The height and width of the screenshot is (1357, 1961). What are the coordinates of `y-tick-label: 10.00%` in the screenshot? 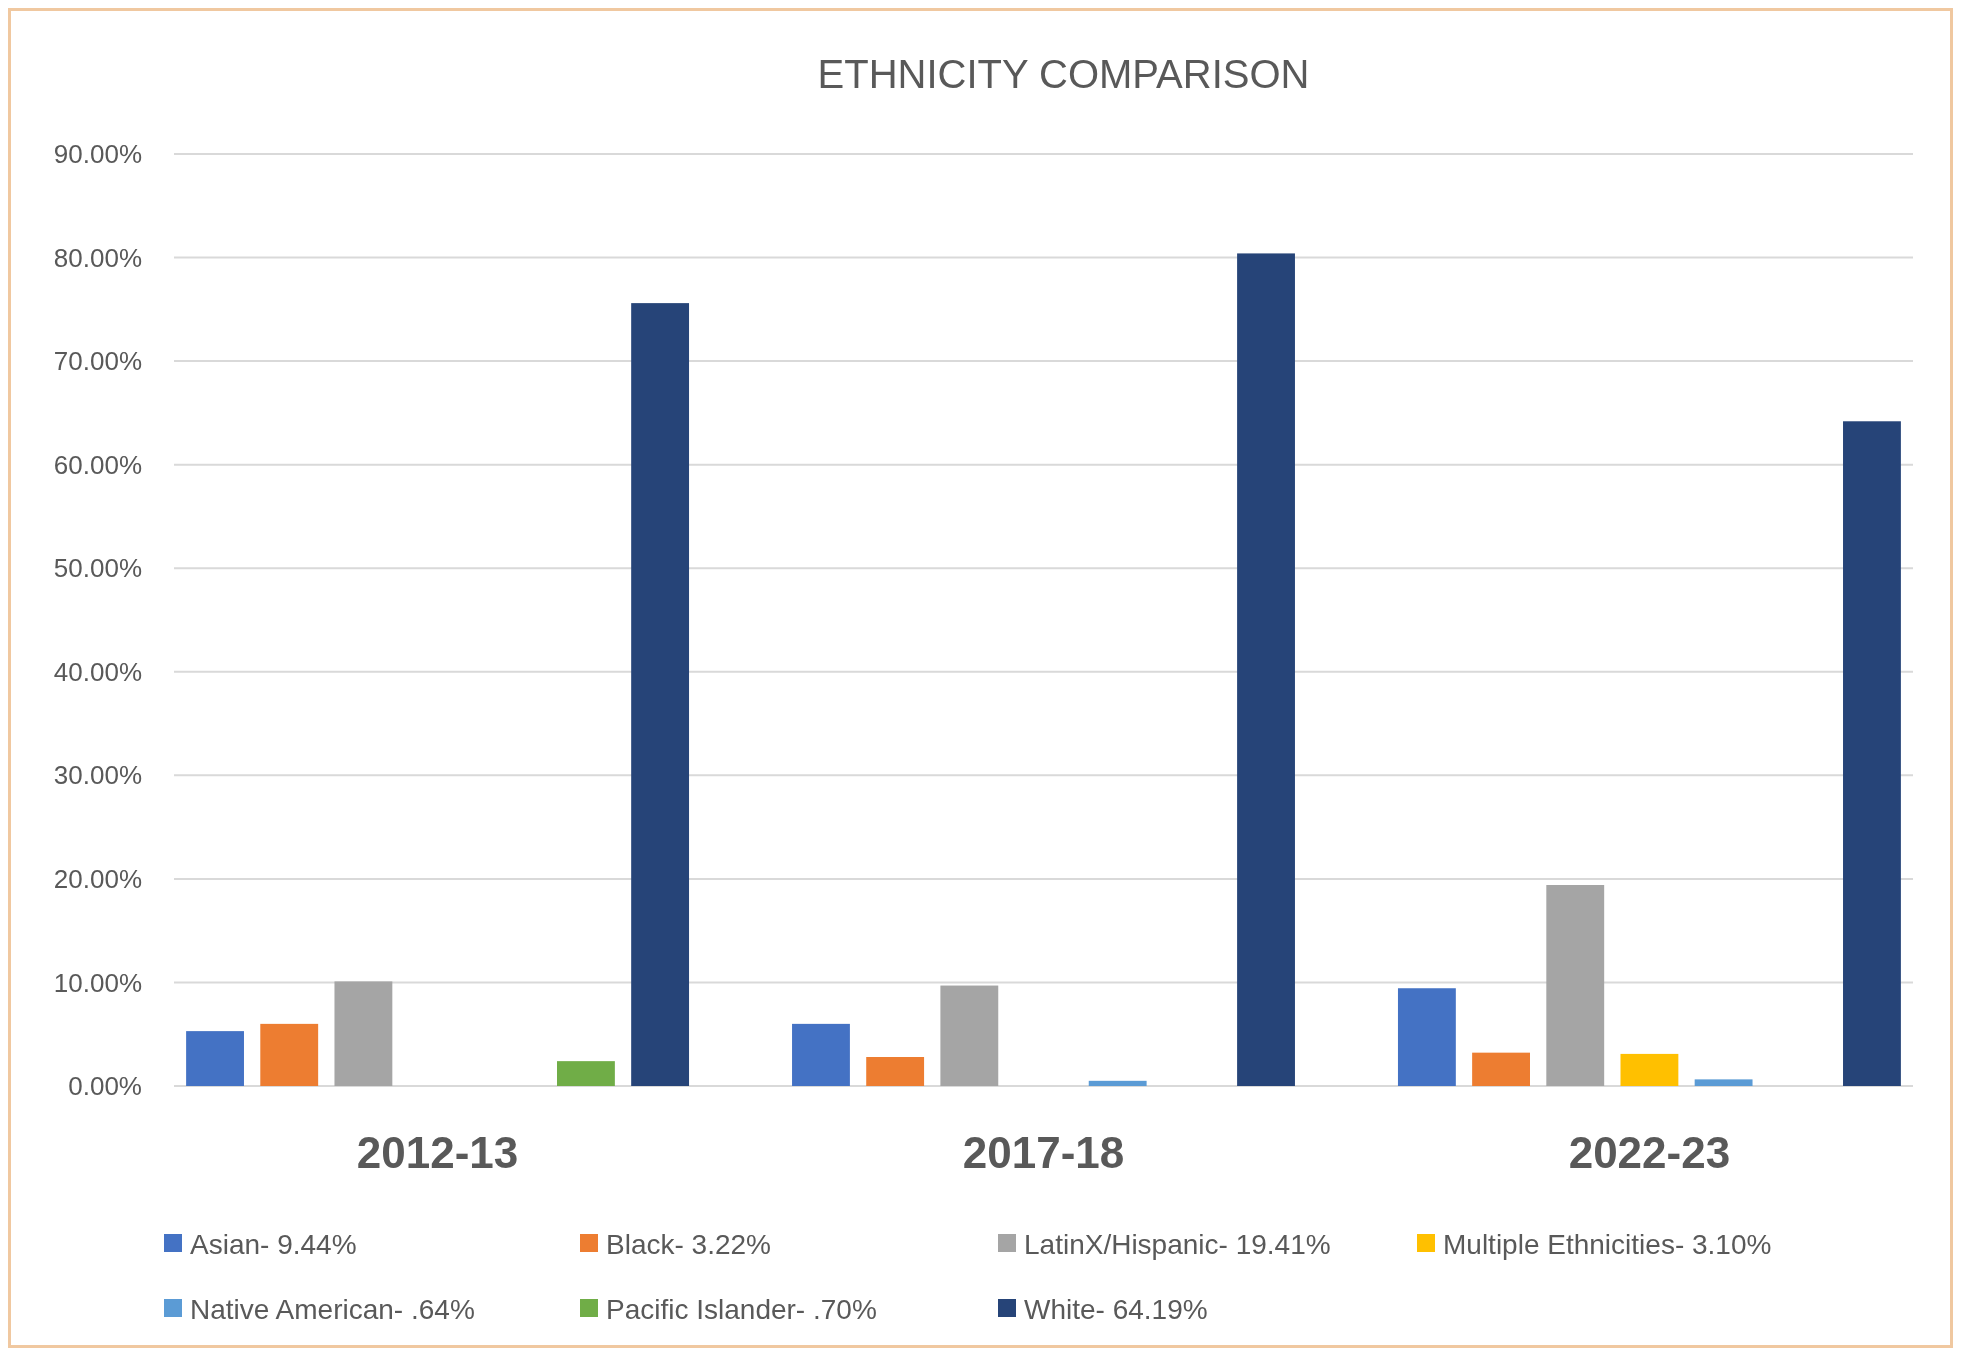 It's located at (97, 982).